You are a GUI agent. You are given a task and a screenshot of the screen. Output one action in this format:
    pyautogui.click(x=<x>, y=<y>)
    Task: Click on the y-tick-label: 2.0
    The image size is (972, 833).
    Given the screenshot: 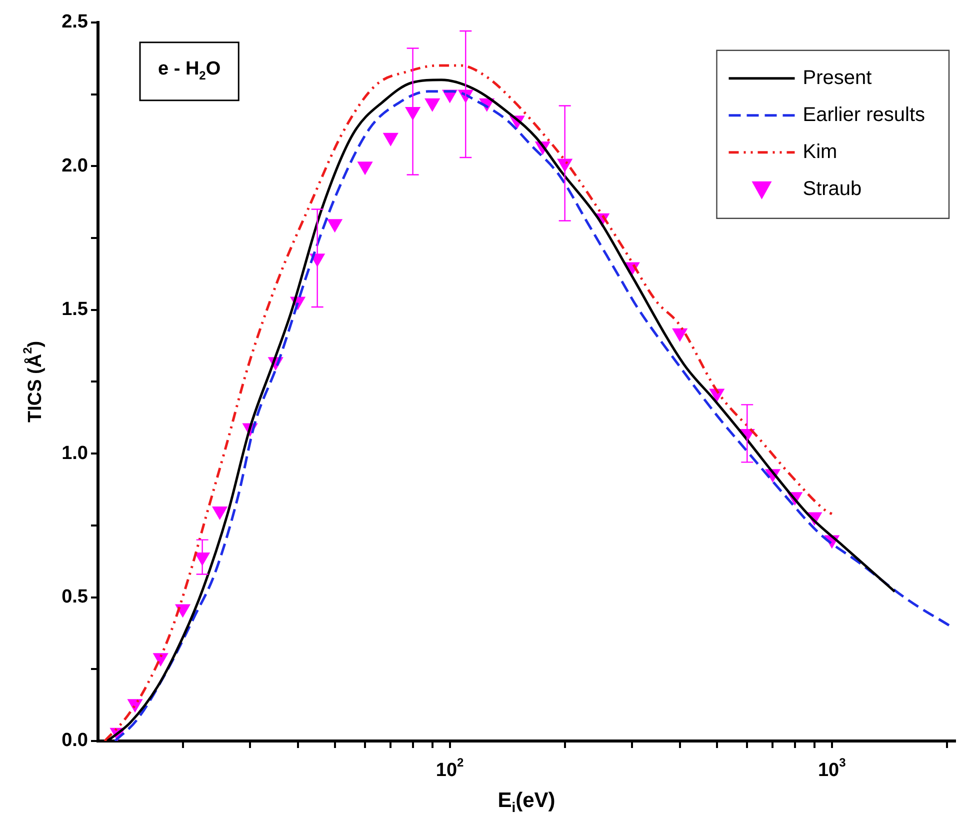 What is the action you would take?
    pyautogui.click(x=75, y=165)
    